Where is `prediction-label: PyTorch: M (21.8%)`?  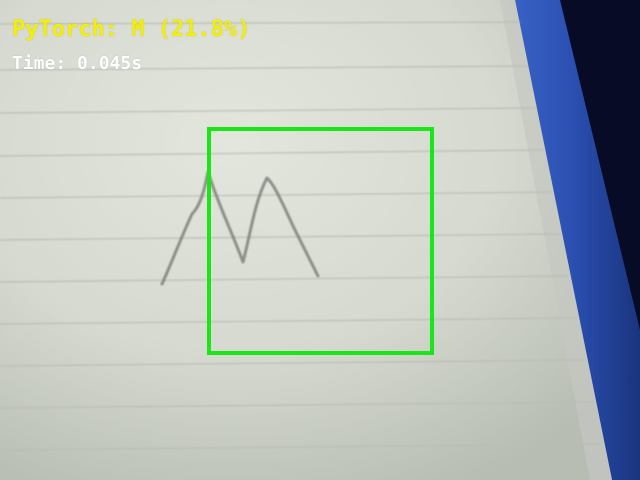 prediction-label: PyTorch: M (21.8%) is located at coordinates (131, 29).